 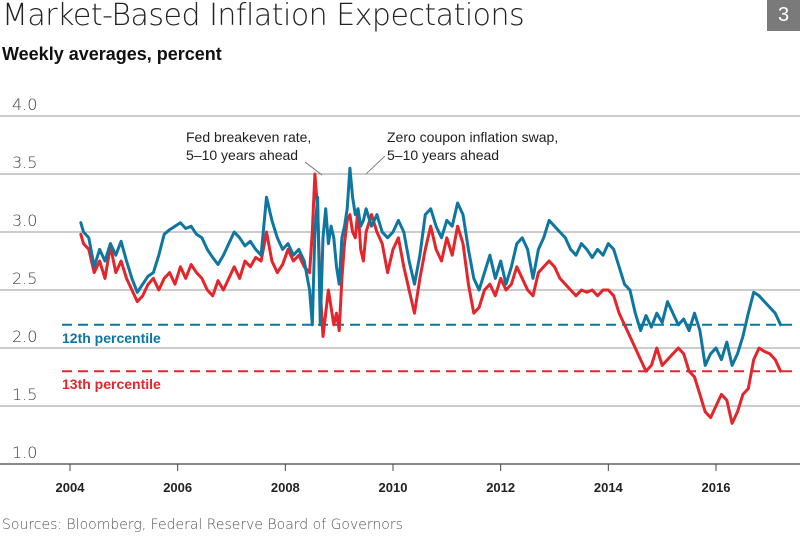 What do you see at coordinates (375, 165) in the screenshot?
I see `annotation-leader-swap` at bounding box center [375, 165].